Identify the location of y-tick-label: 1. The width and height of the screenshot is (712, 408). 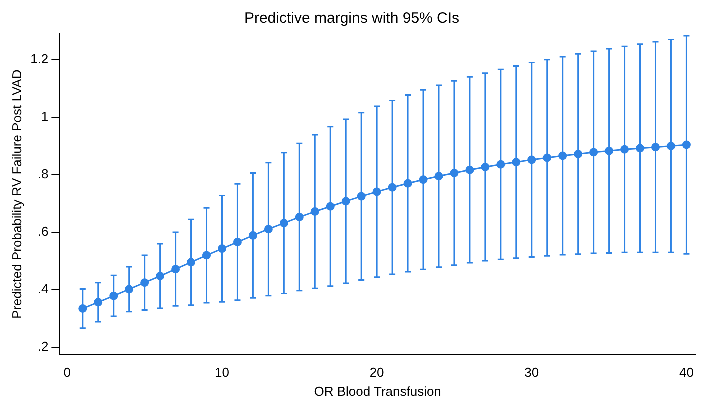
(45, 116).